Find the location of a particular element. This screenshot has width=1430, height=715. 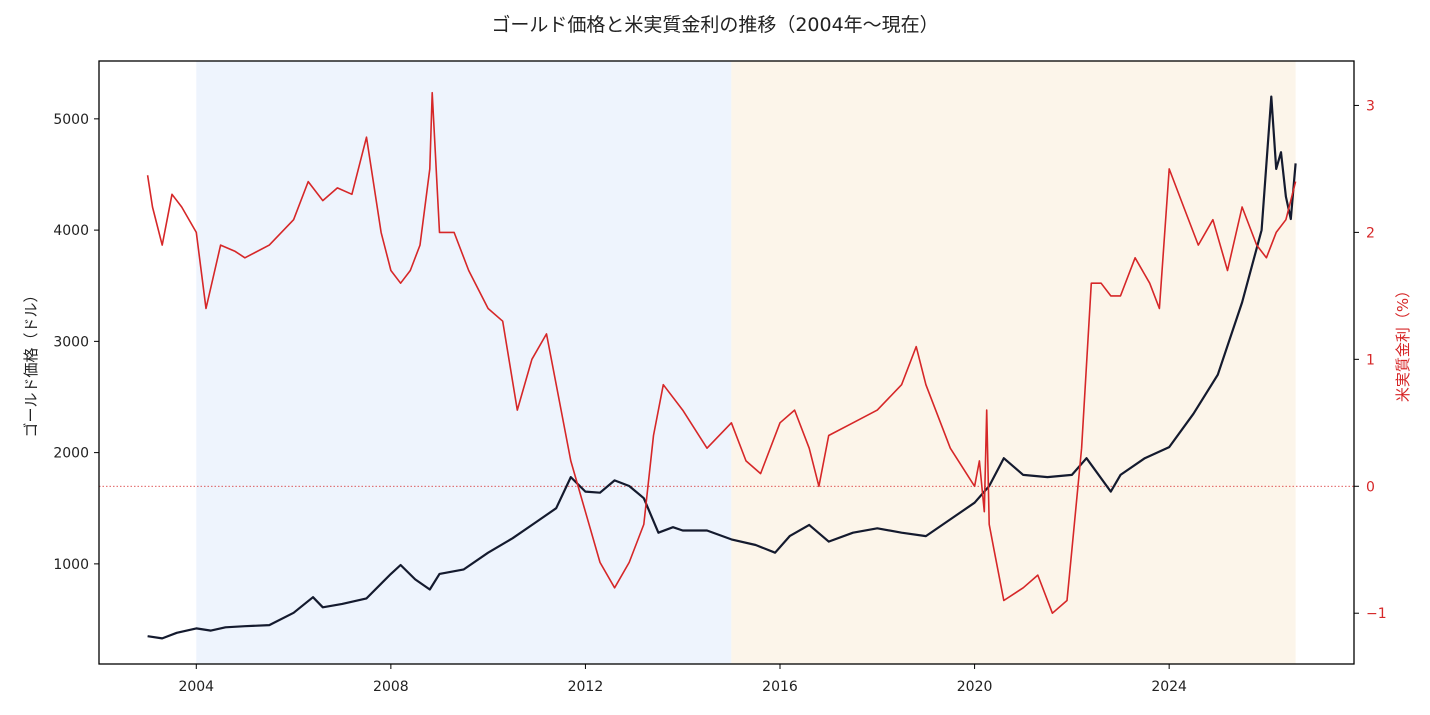

y2-tick-label: 1 is located at coordinates (1370, 360).